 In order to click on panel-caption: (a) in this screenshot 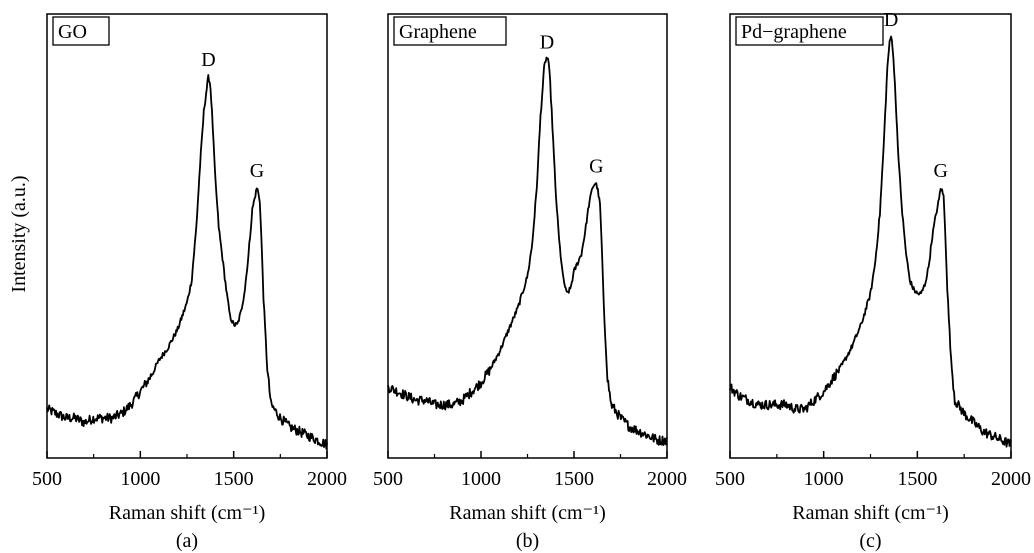, I will do `click(187, 541)`.